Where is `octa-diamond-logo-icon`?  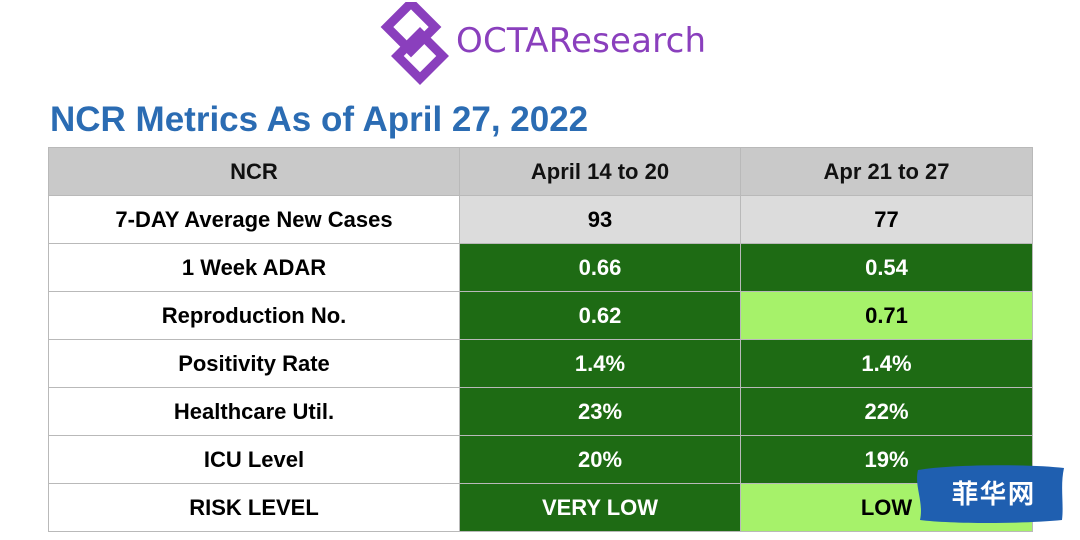
octa-diamond-logo-icon is located at coordinates (414, 43).